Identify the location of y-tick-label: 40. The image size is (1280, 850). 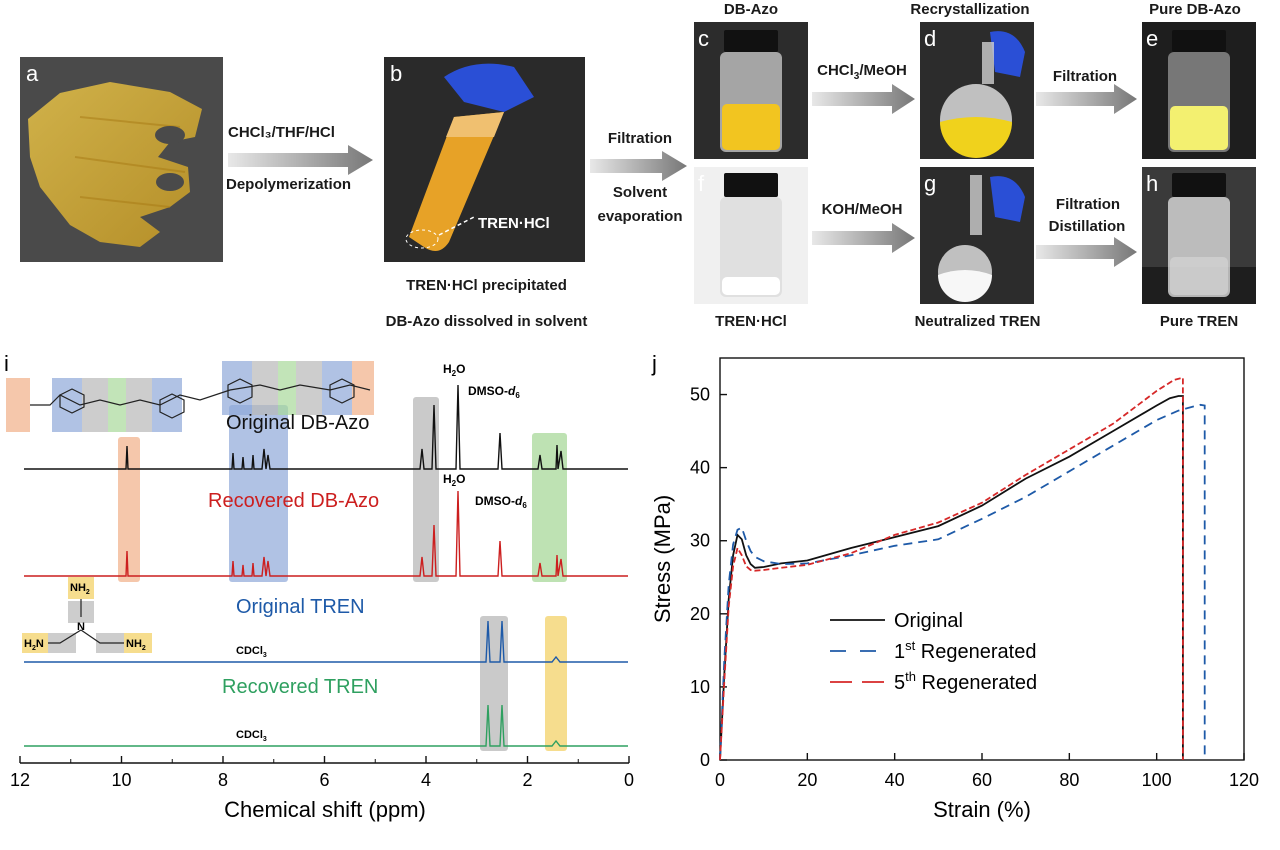
(700, 468).